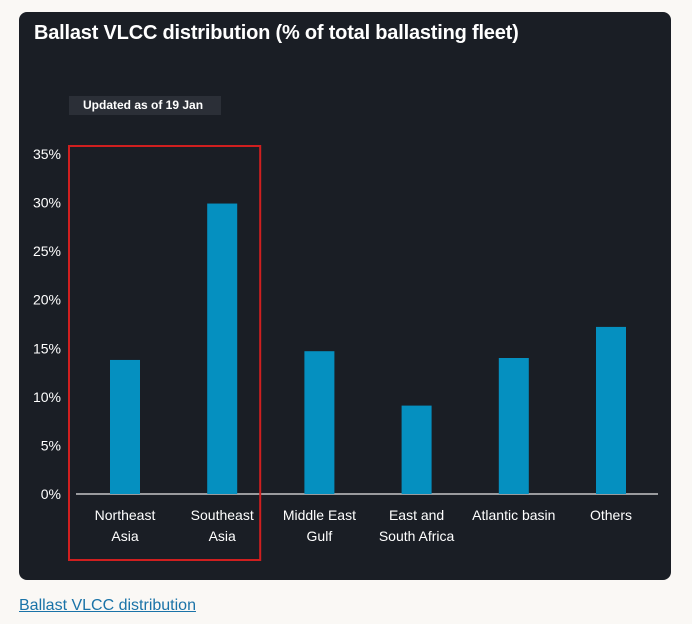 The image size is (692, 624). I want to click on y-tick-label: 20%, so click(47, 300).